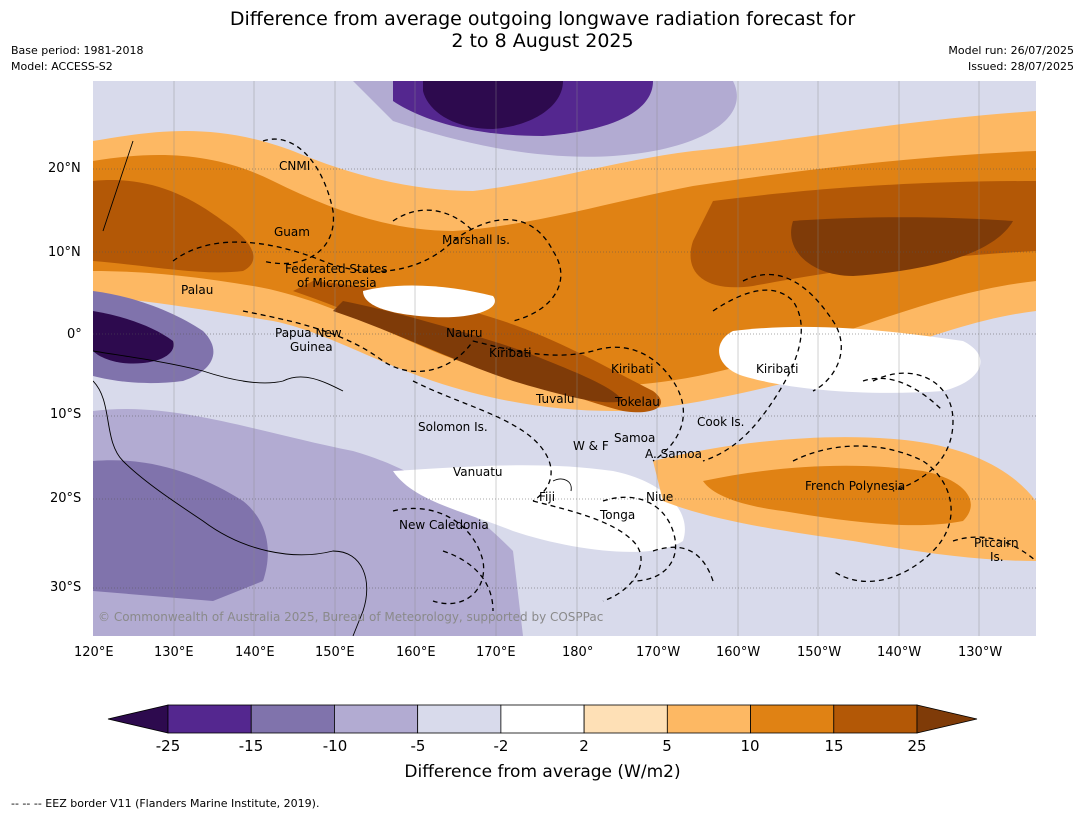  Describe the element at coordinates (658, 652) in the screenshot. I see `lon-tick: 170°W` at that location.